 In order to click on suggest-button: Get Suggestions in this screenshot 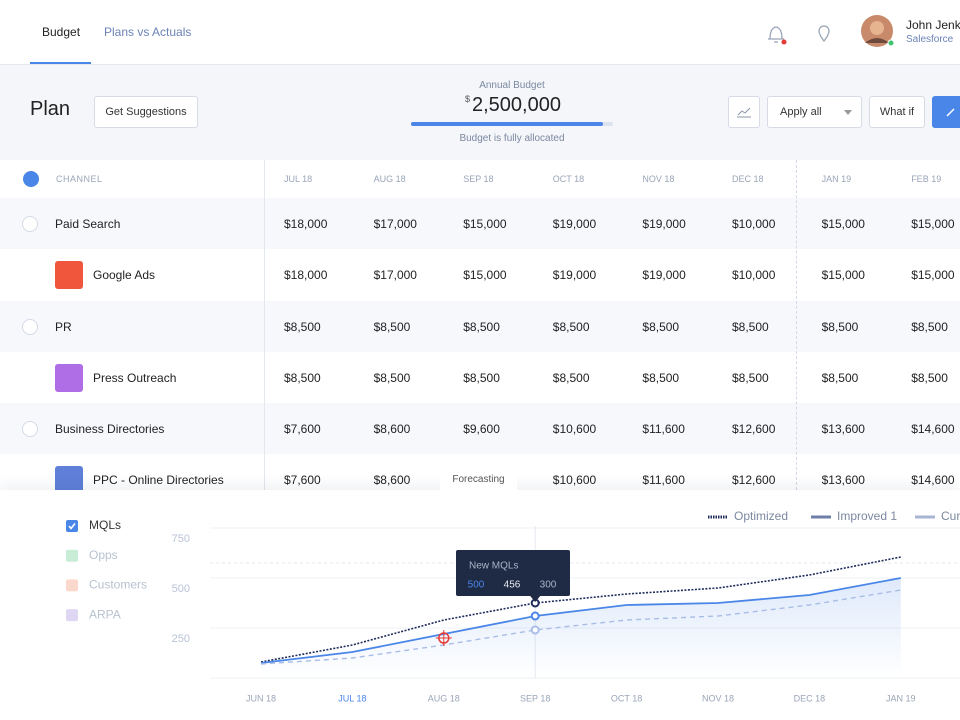, I will do `click(146, 112)`.